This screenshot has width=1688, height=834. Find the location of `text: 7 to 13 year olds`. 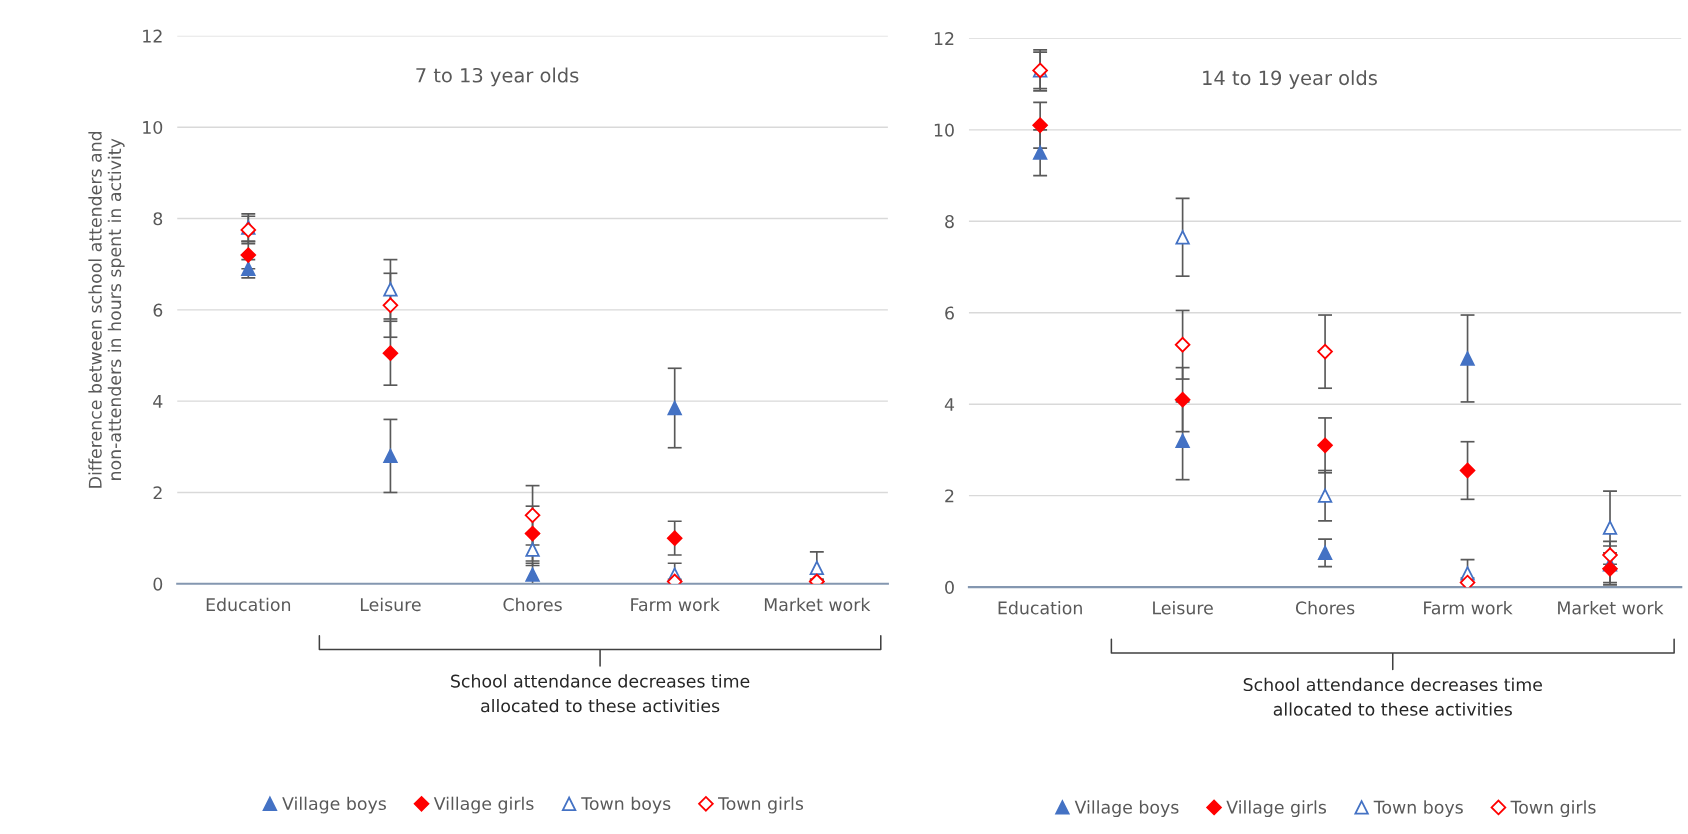

text: 7 to 13 year olds is located at coordinates (497, 77).